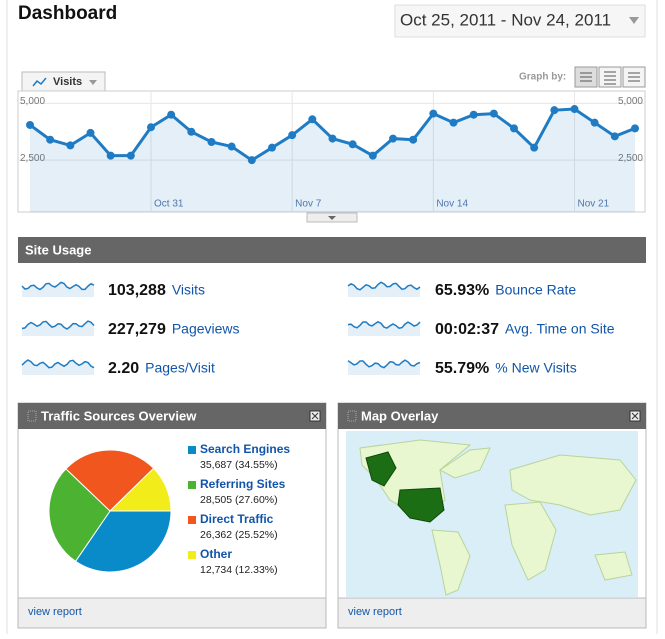 This screenshot has height=639, width=665. What do you see at coordinates (206, 329) in the screenshot?
I see `metric-label: Pageviews` at bounding box center [206, 329].